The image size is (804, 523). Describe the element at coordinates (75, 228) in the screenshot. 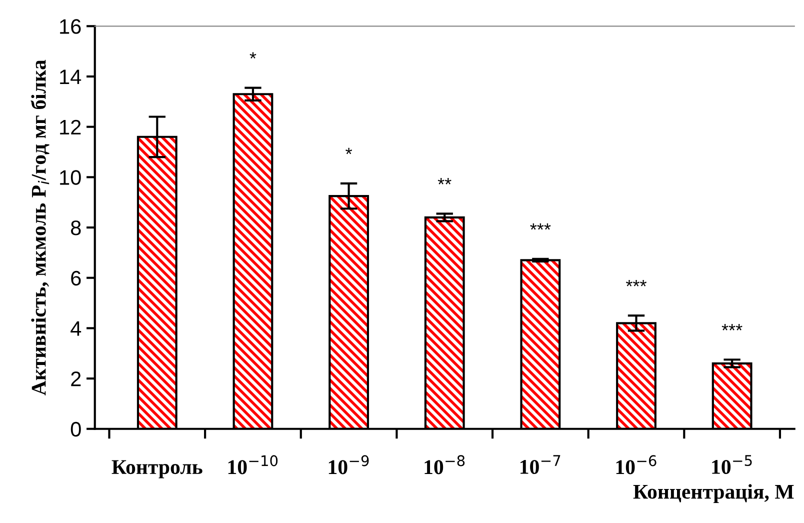

I see `y-tick-label: 8` at that location.